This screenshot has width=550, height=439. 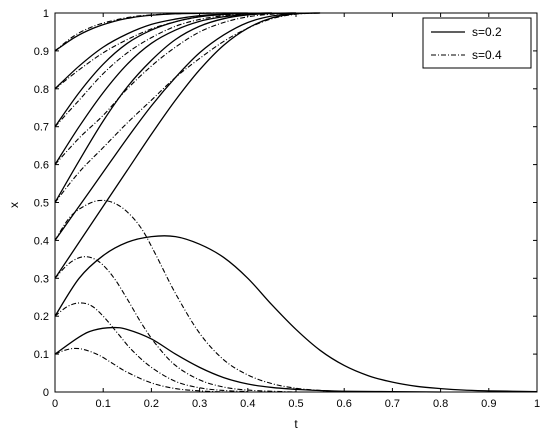 I want to click on y-tick-label: 0.4, so click(x=41, y=241).